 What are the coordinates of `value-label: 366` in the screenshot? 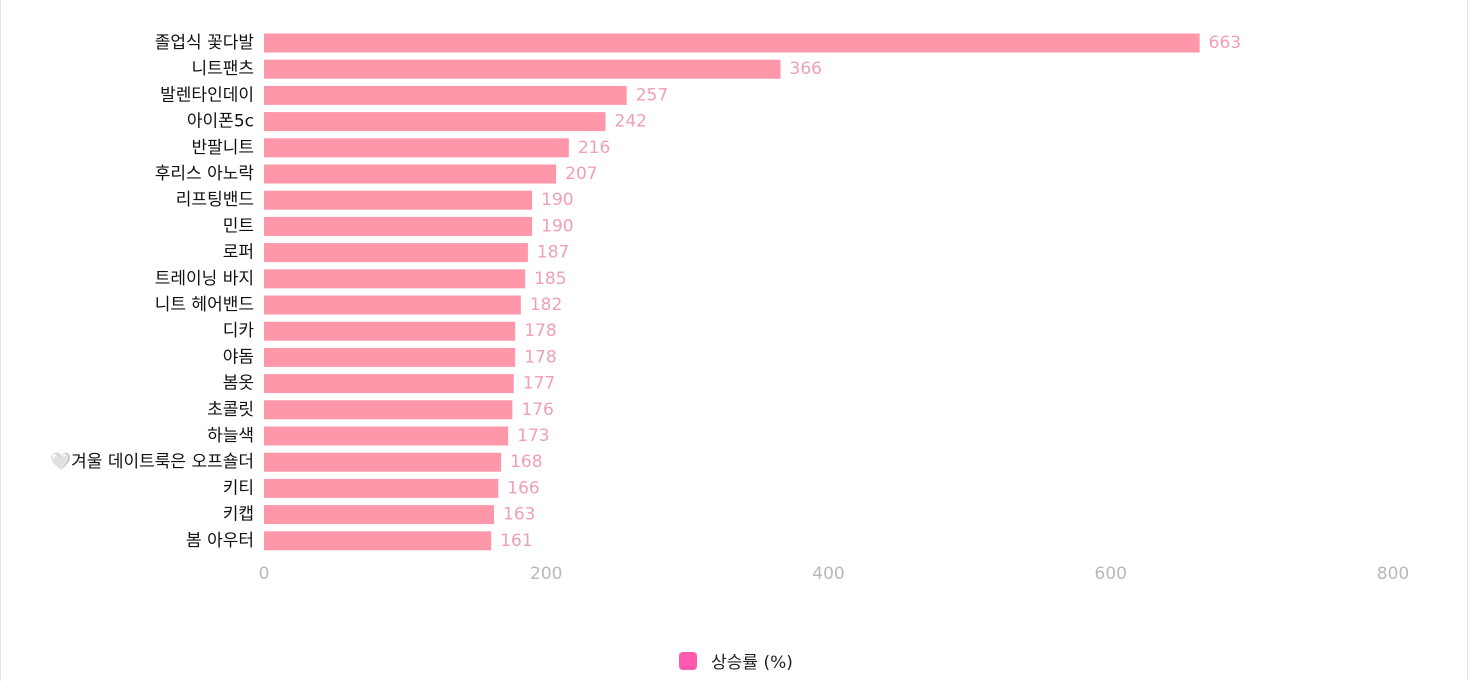 It's located at (806, 69).